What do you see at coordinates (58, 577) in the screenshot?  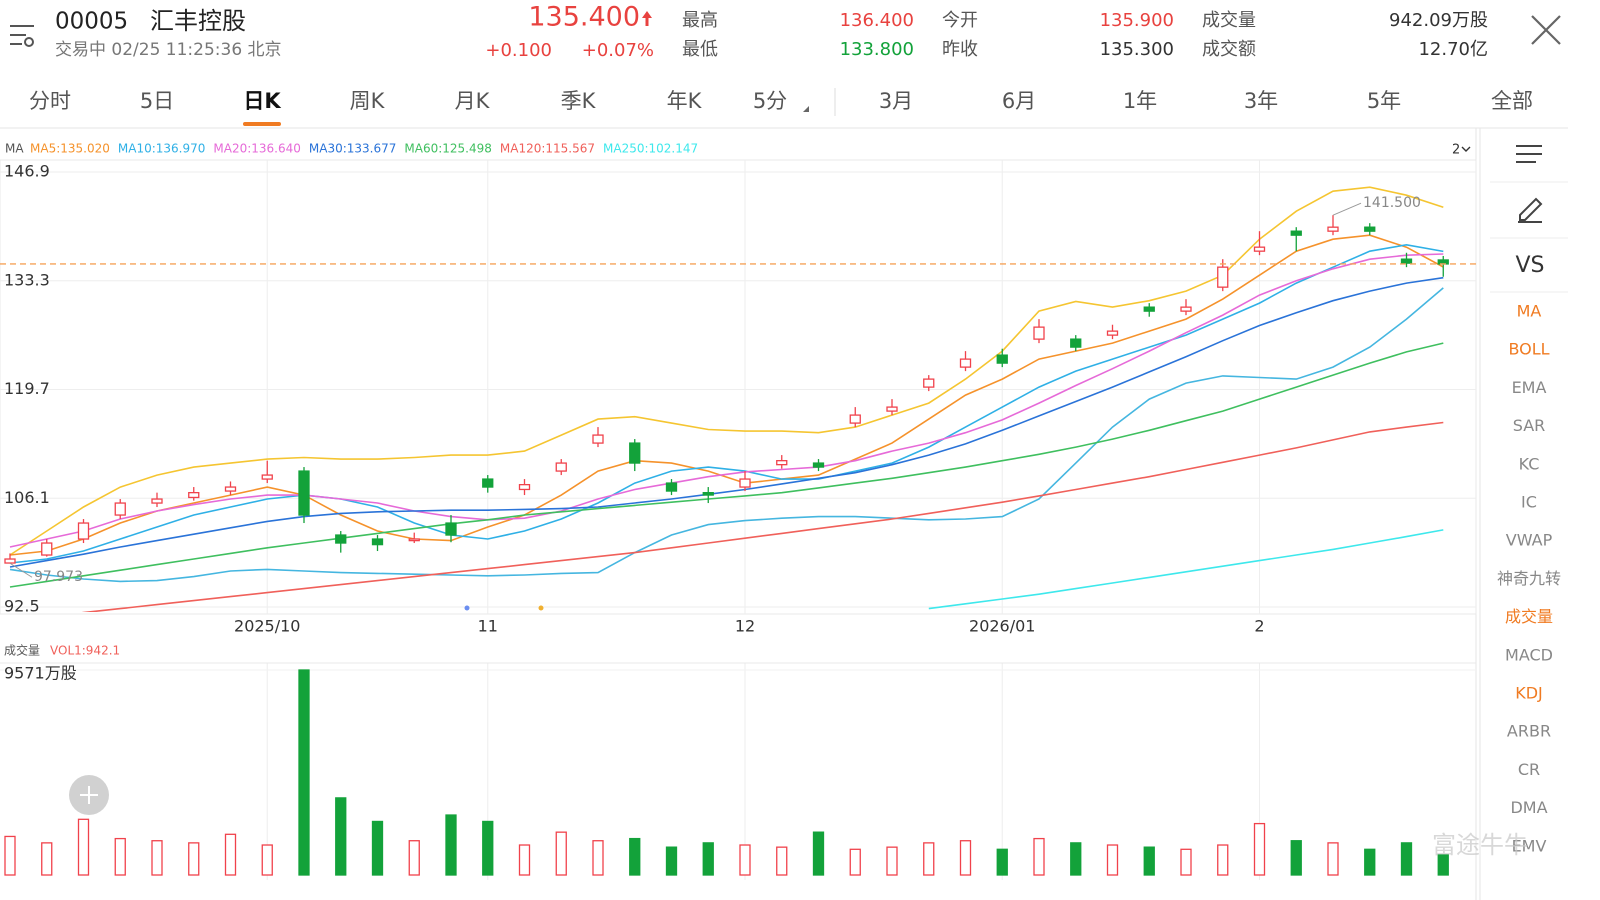 I see `min-label: 97.973` at bounding box center [58, 577].